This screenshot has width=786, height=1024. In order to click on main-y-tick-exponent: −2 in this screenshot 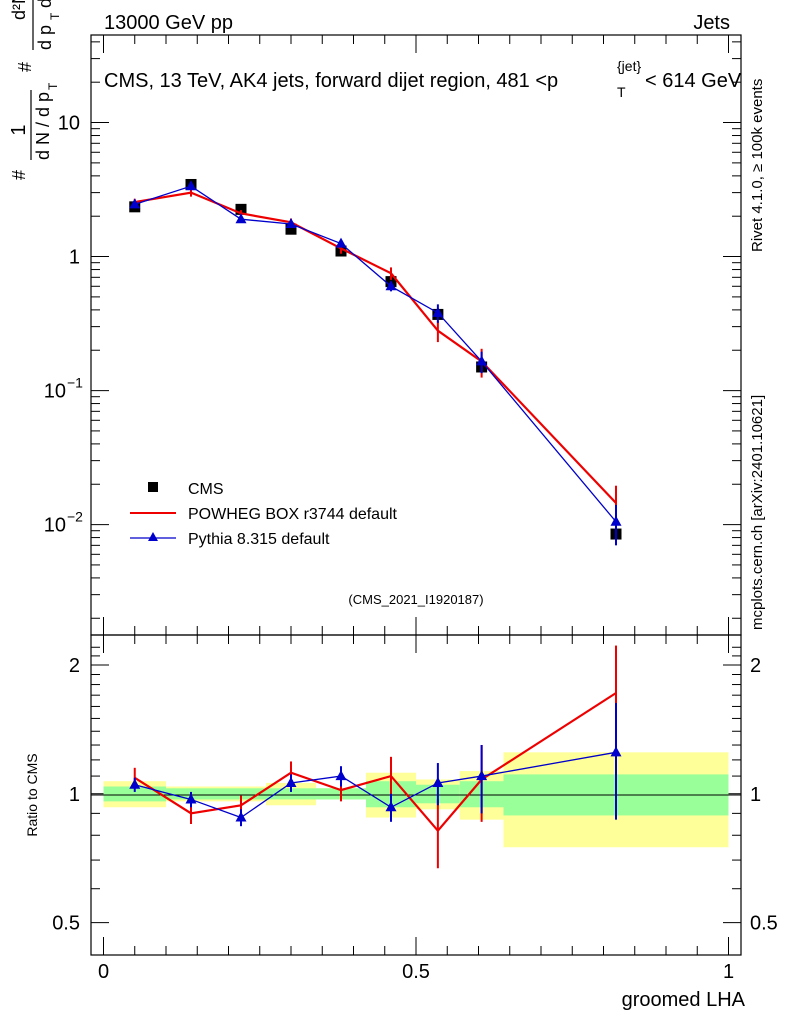, I will do `click(75, 517)`.